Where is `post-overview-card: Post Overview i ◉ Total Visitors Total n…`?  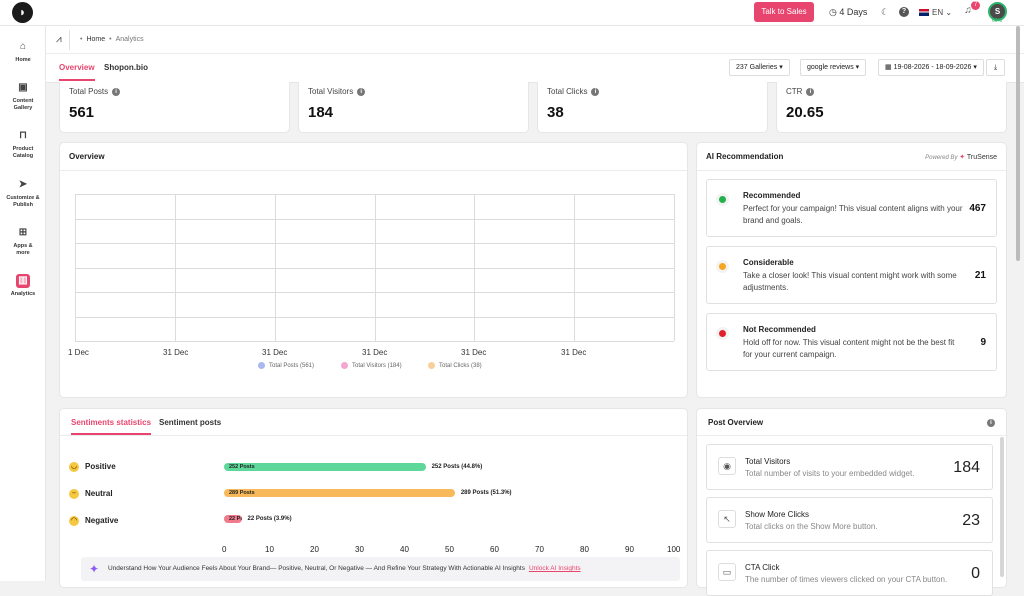
post-overview-card: Post Overview i ◉ Total Visitors Total n… is located at coordinates (851, 502).